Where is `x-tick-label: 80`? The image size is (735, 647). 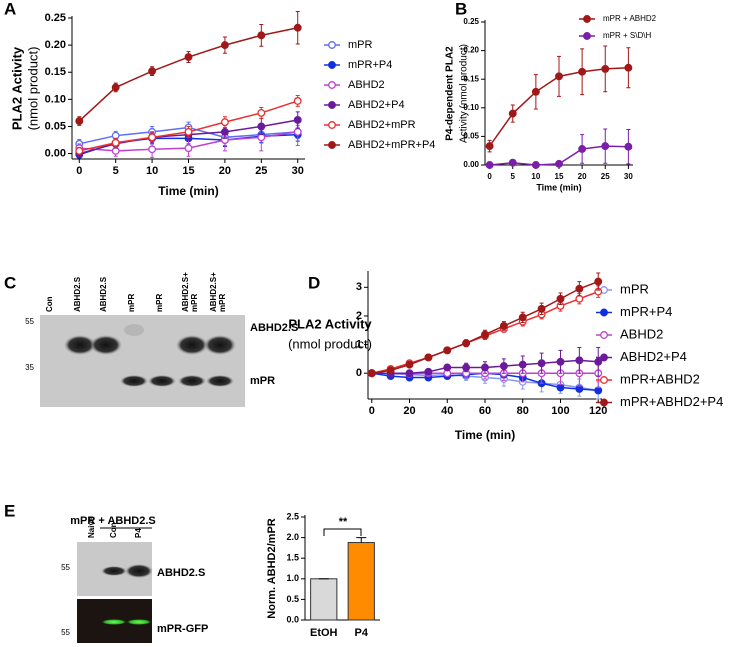
x-tick-label: 80 is located at coordinates (523, 411).